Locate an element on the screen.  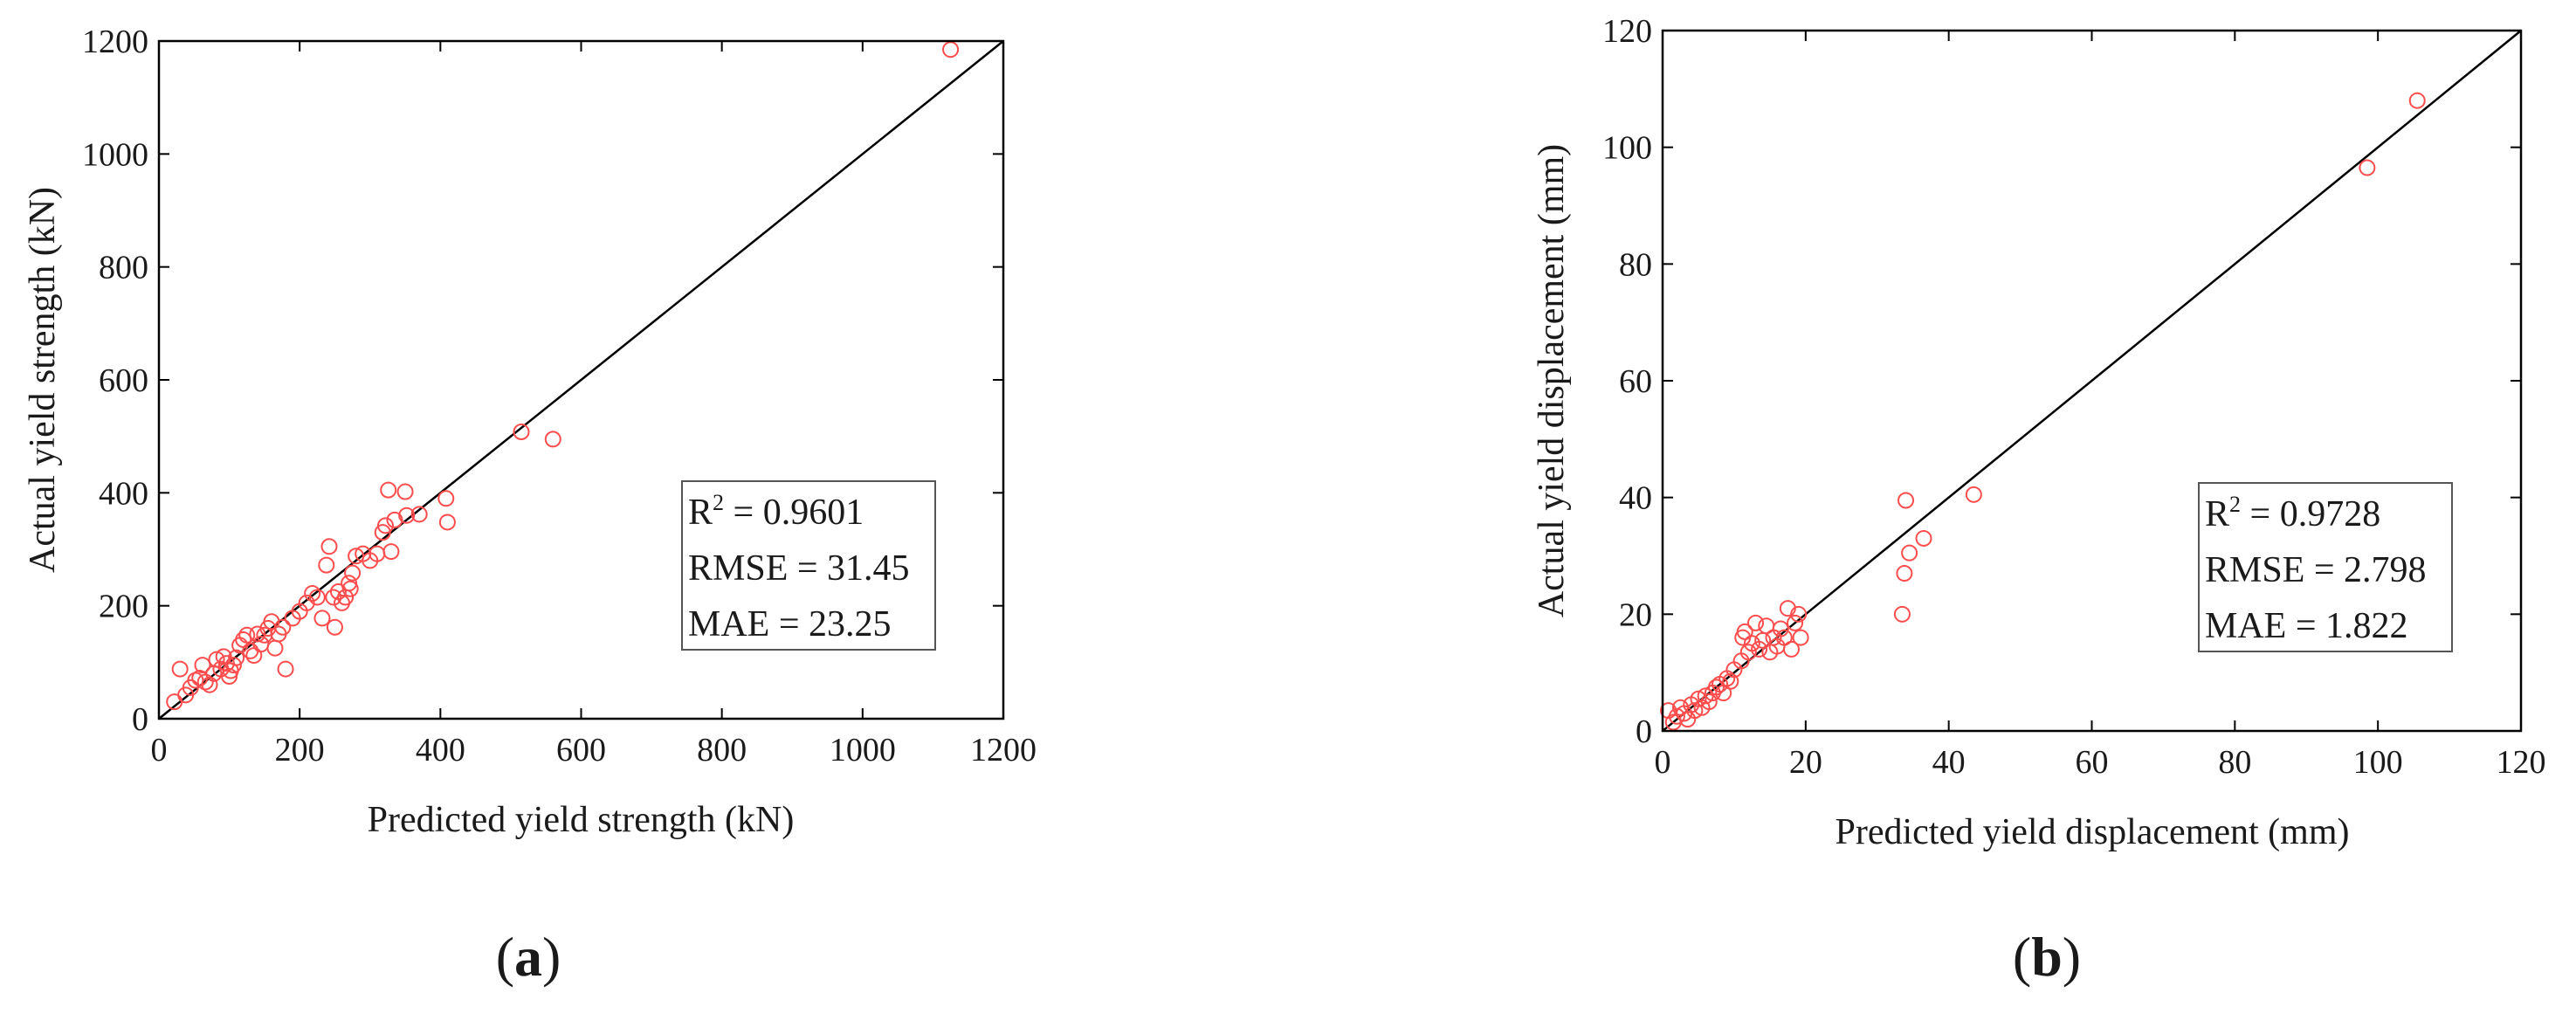
chart-a-x-tick-label: 800 is located at coordinates (722, 750).